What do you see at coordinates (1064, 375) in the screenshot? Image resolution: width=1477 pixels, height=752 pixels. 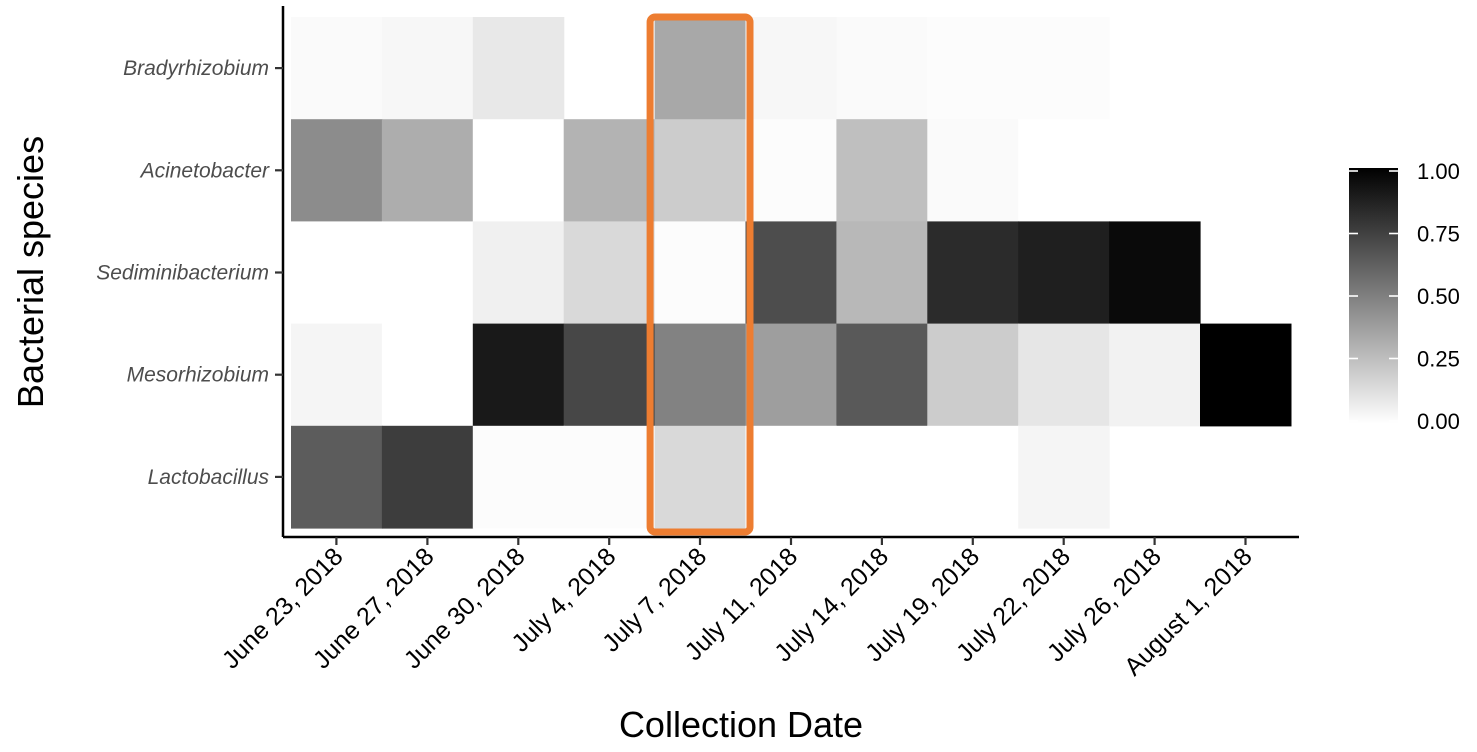 I see `heatmap-cell-mesorhizobium-july-22-2018` at bounding box center [1064, 375].